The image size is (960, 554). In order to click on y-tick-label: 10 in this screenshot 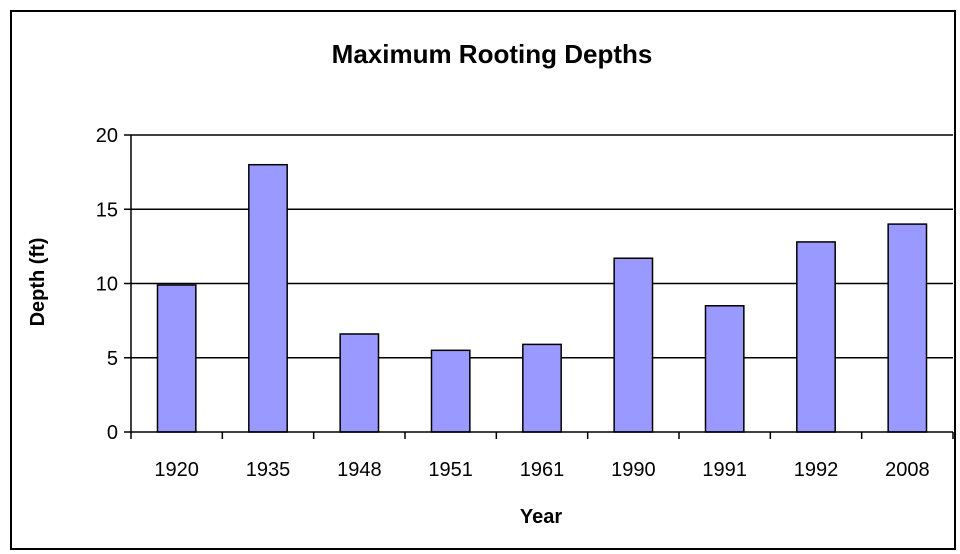, I will do `click(107, 285)`.